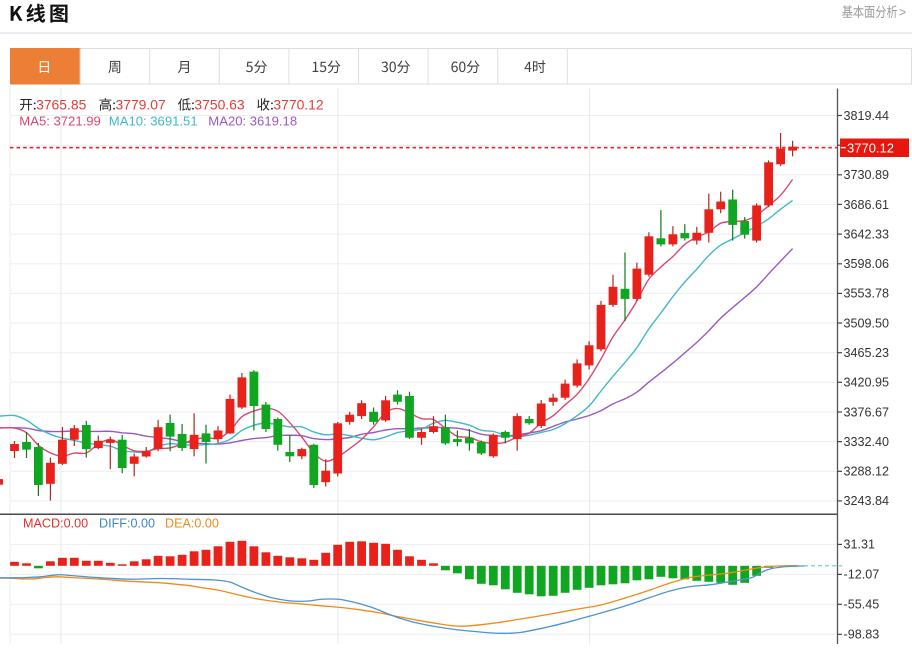 The height and width of the screenshot is (649, 912). I want to click on svg-text: 3642.33, so click(867, 234).